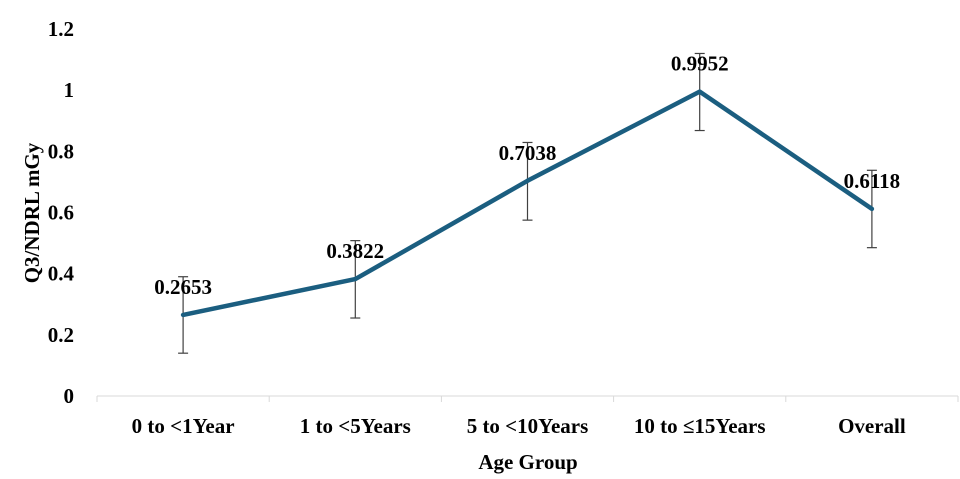 The image size is (960, 479). Describe the element at coordinates (32, 212) in the screenshot. I see `y-axis-title: Q3/NDRL mGy` at that location.